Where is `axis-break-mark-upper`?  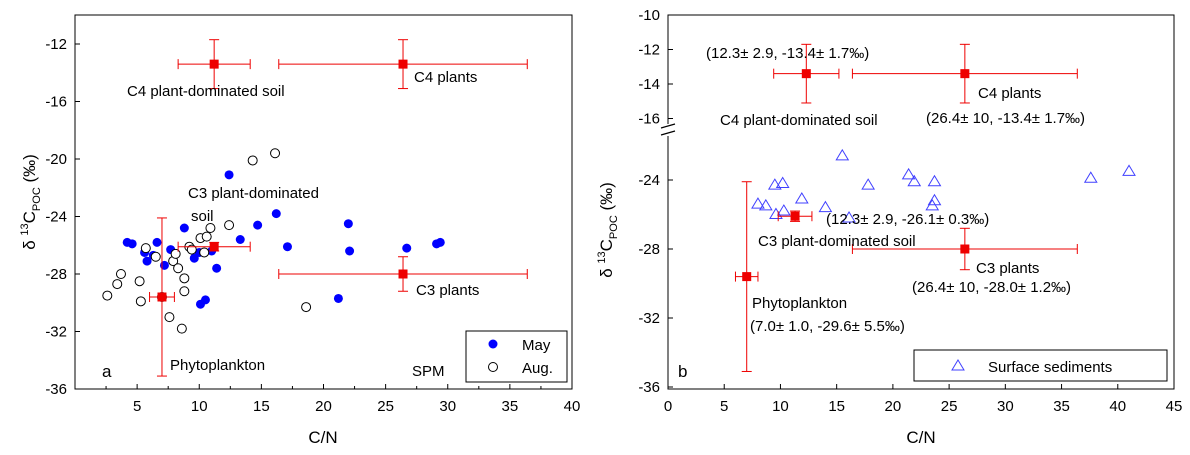
axis-break-mark-upper is located at coordinates (668, 126).